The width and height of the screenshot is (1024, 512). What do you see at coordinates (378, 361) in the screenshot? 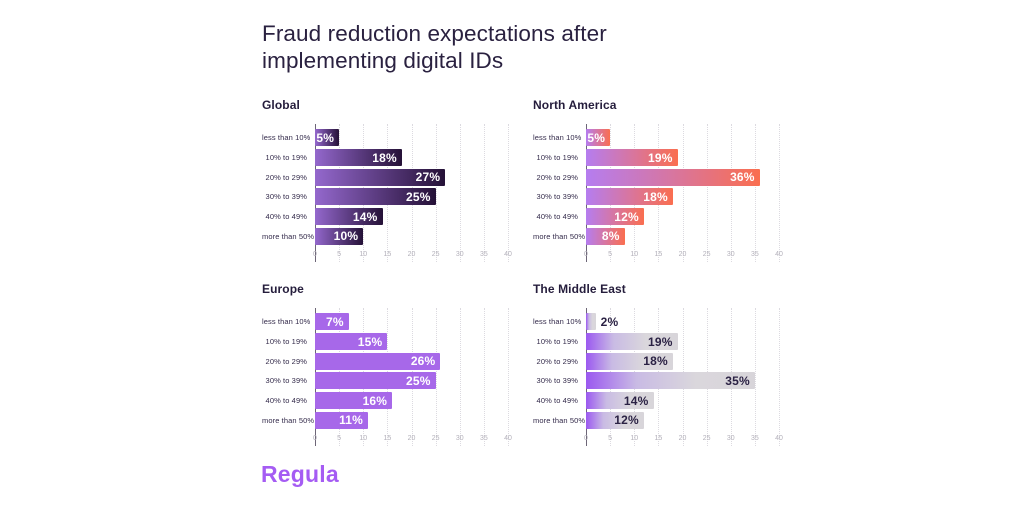
I see `bar: 26%` at bounding box center [378, 361].